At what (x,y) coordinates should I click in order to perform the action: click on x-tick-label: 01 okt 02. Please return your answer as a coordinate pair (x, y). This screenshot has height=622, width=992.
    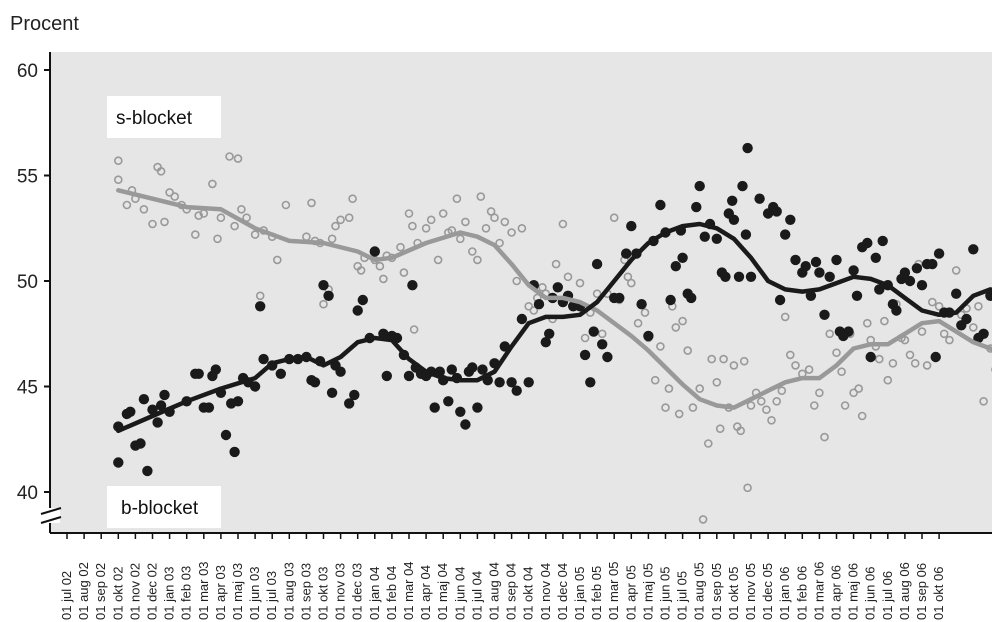
    Looking at the image, I should click on (117, 594).